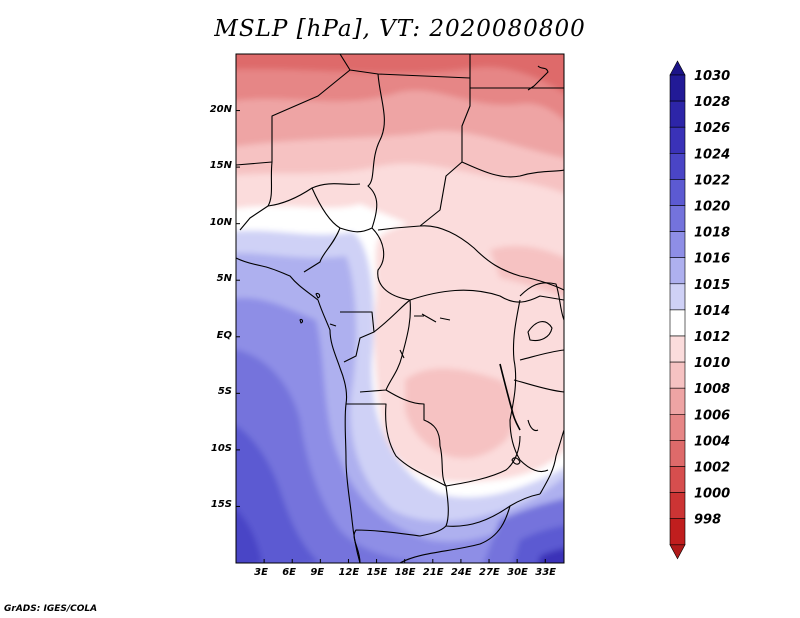  I want to click on latitude-label: 15N, so click(220, 166).